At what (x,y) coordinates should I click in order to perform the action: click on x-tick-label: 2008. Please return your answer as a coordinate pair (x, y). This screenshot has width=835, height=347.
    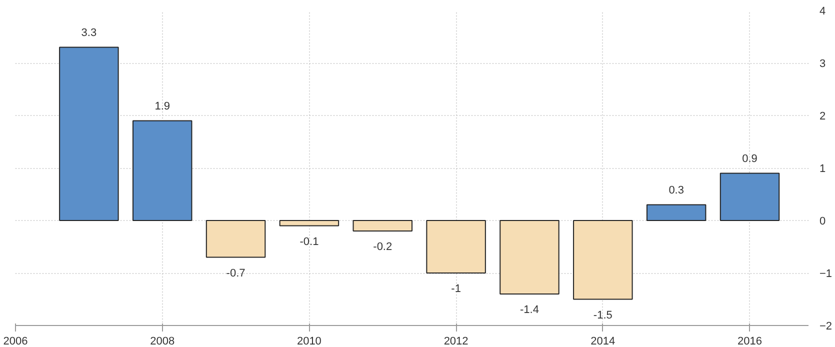
    Looking at the image, I should click on (162, 341).